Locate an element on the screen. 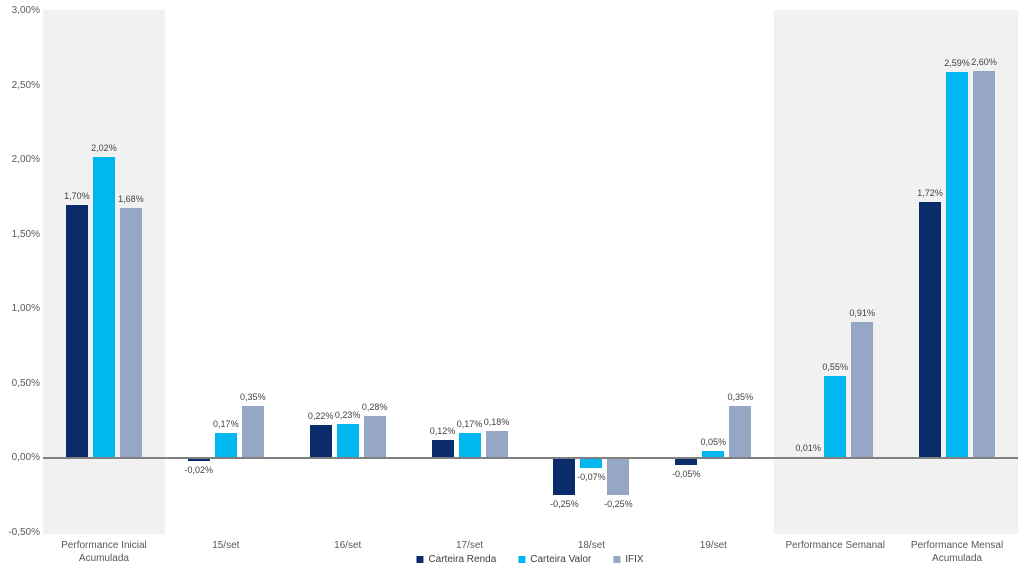 The height and width of the screenshot is (576, 1024). y-axis-tick-label: 1,00% is located at coordinates (25, 308).